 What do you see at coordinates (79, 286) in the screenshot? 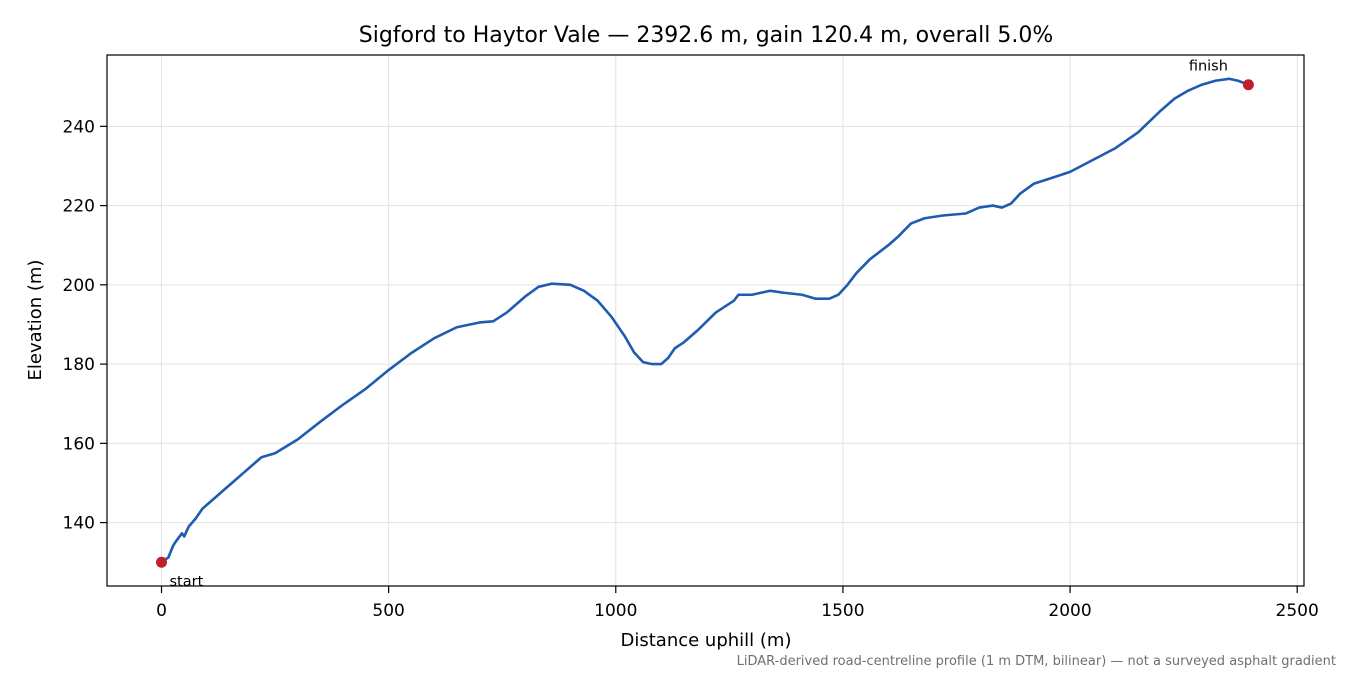
I see `y-tick-label: 200` at bounding box center [79, 286].